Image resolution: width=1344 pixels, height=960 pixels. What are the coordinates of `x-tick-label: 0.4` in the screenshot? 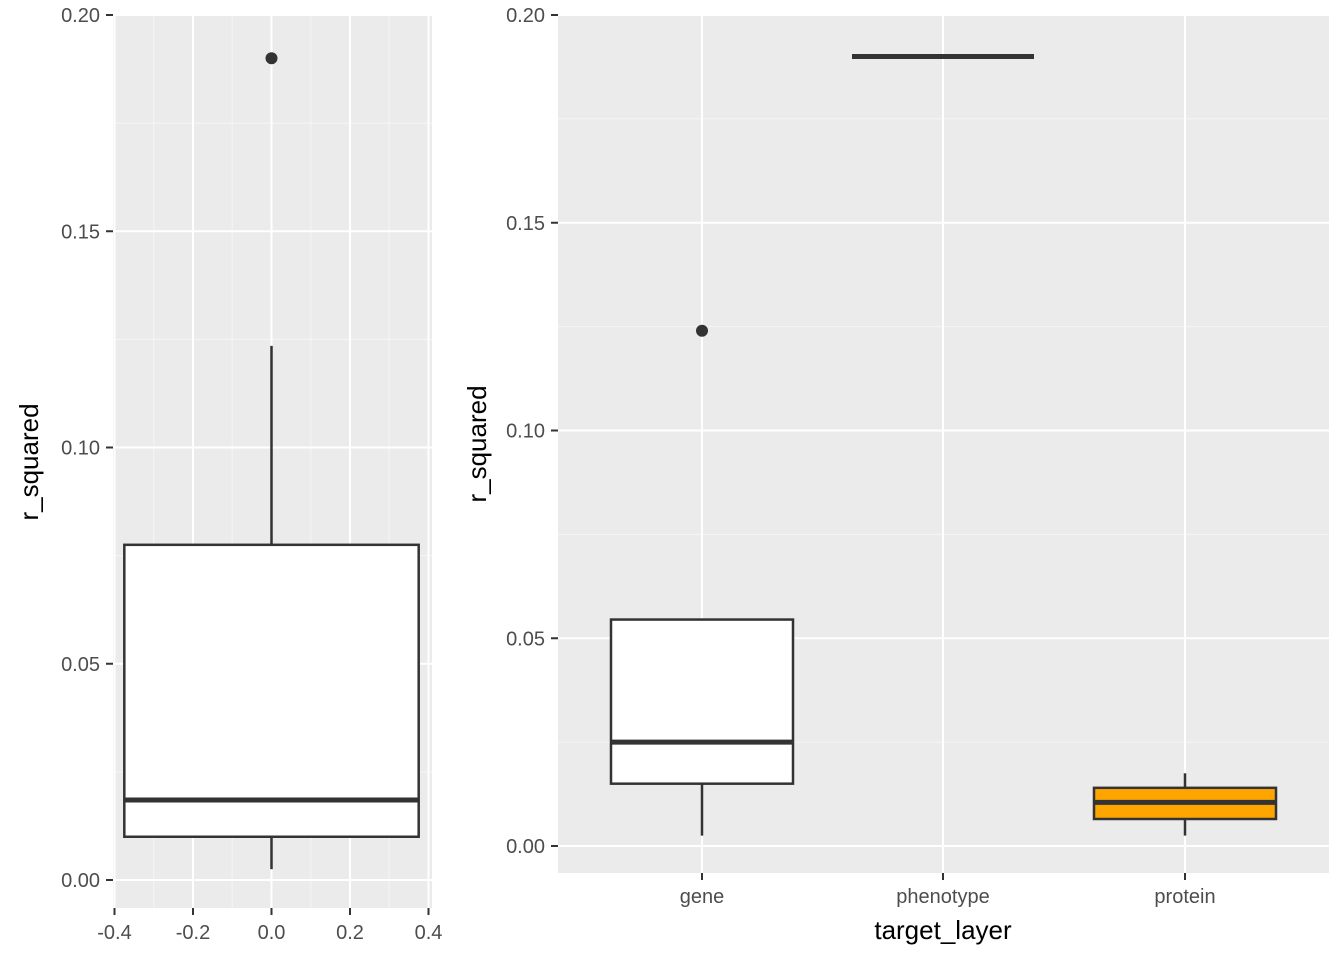 It's located at (429, 933).